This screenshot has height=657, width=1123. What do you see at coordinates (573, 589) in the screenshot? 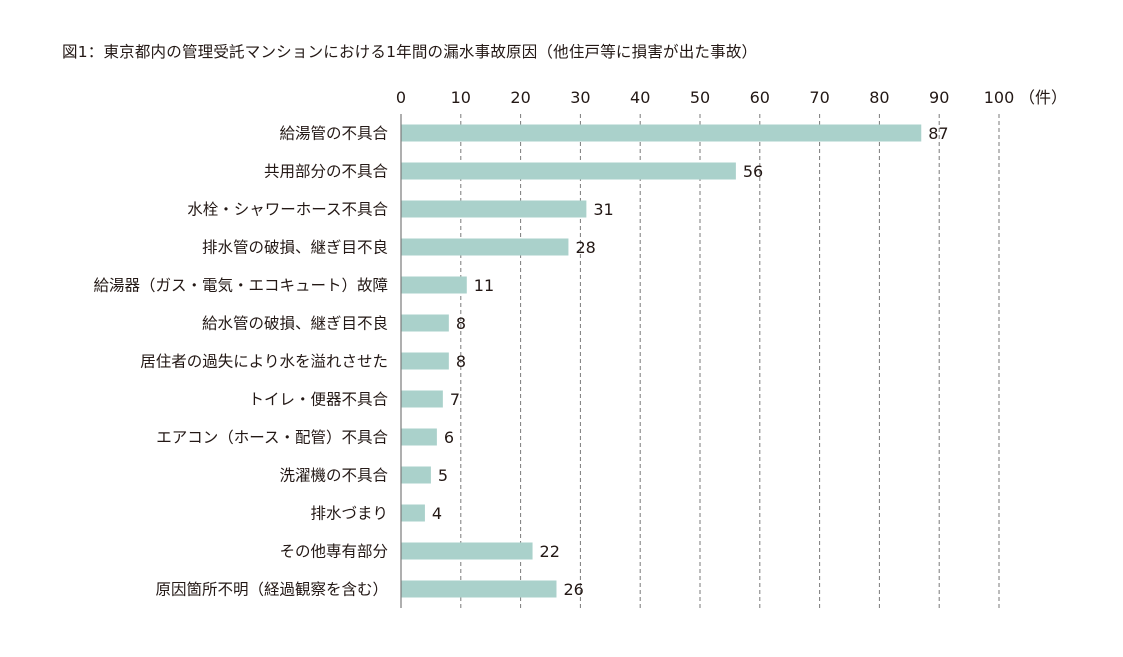
I see `data-label: 26` at bounding box center [573, 589].